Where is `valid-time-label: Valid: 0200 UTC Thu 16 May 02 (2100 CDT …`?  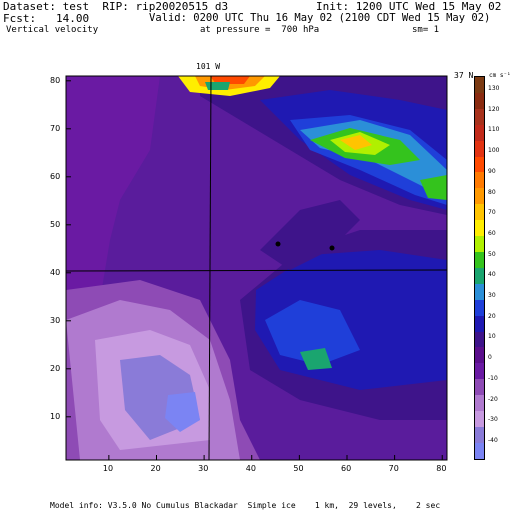
valid-time-label: Valid: 0200 UTC Thu 16 May 02 (2100 CDT … is located at coordinates (320, 18).